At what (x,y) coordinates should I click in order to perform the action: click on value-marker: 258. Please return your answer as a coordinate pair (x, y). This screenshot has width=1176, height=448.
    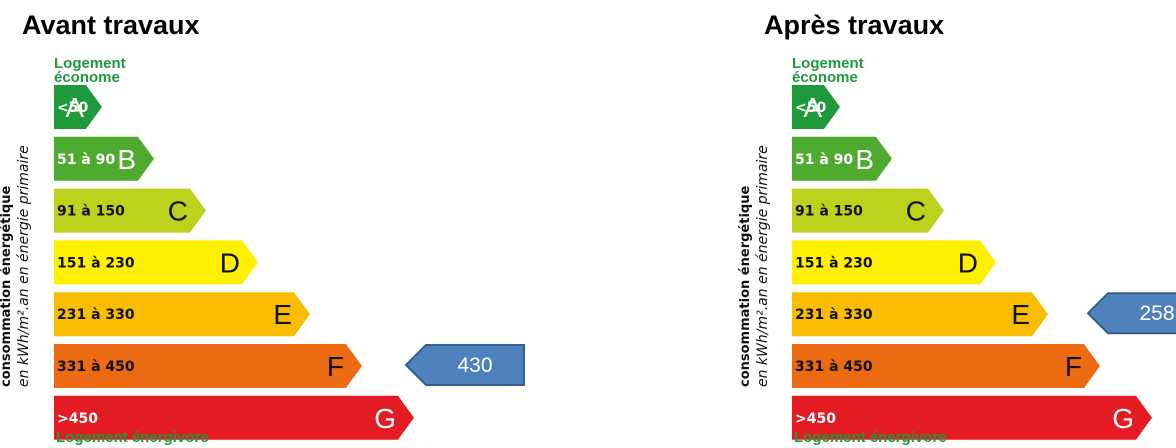
    Looking at the image, I should click on (1131, 313).